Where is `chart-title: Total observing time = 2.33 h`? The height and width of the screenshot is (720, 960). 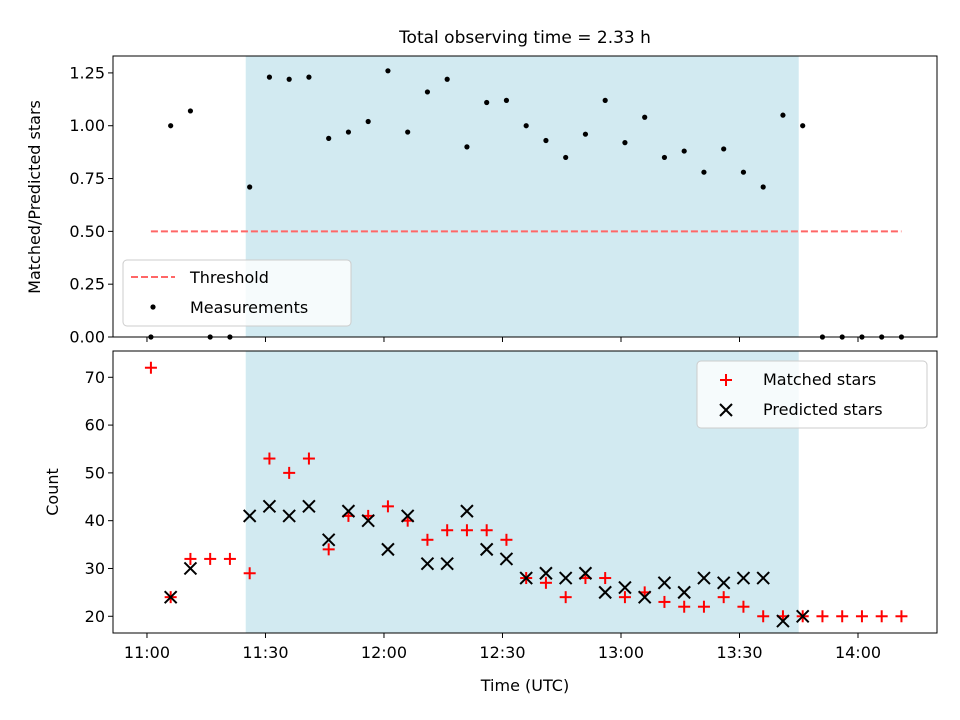
chart-title: Total observing time = 2.33 h is located at coordinates (524, 38).